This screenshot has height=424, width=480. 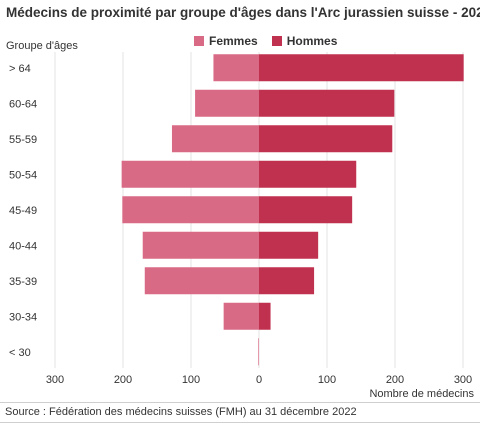 What do you see at coordinates (23, 140) in the screenshot?
I see `y-tick-label-2: 55-59` at bounding box center [23, 140].